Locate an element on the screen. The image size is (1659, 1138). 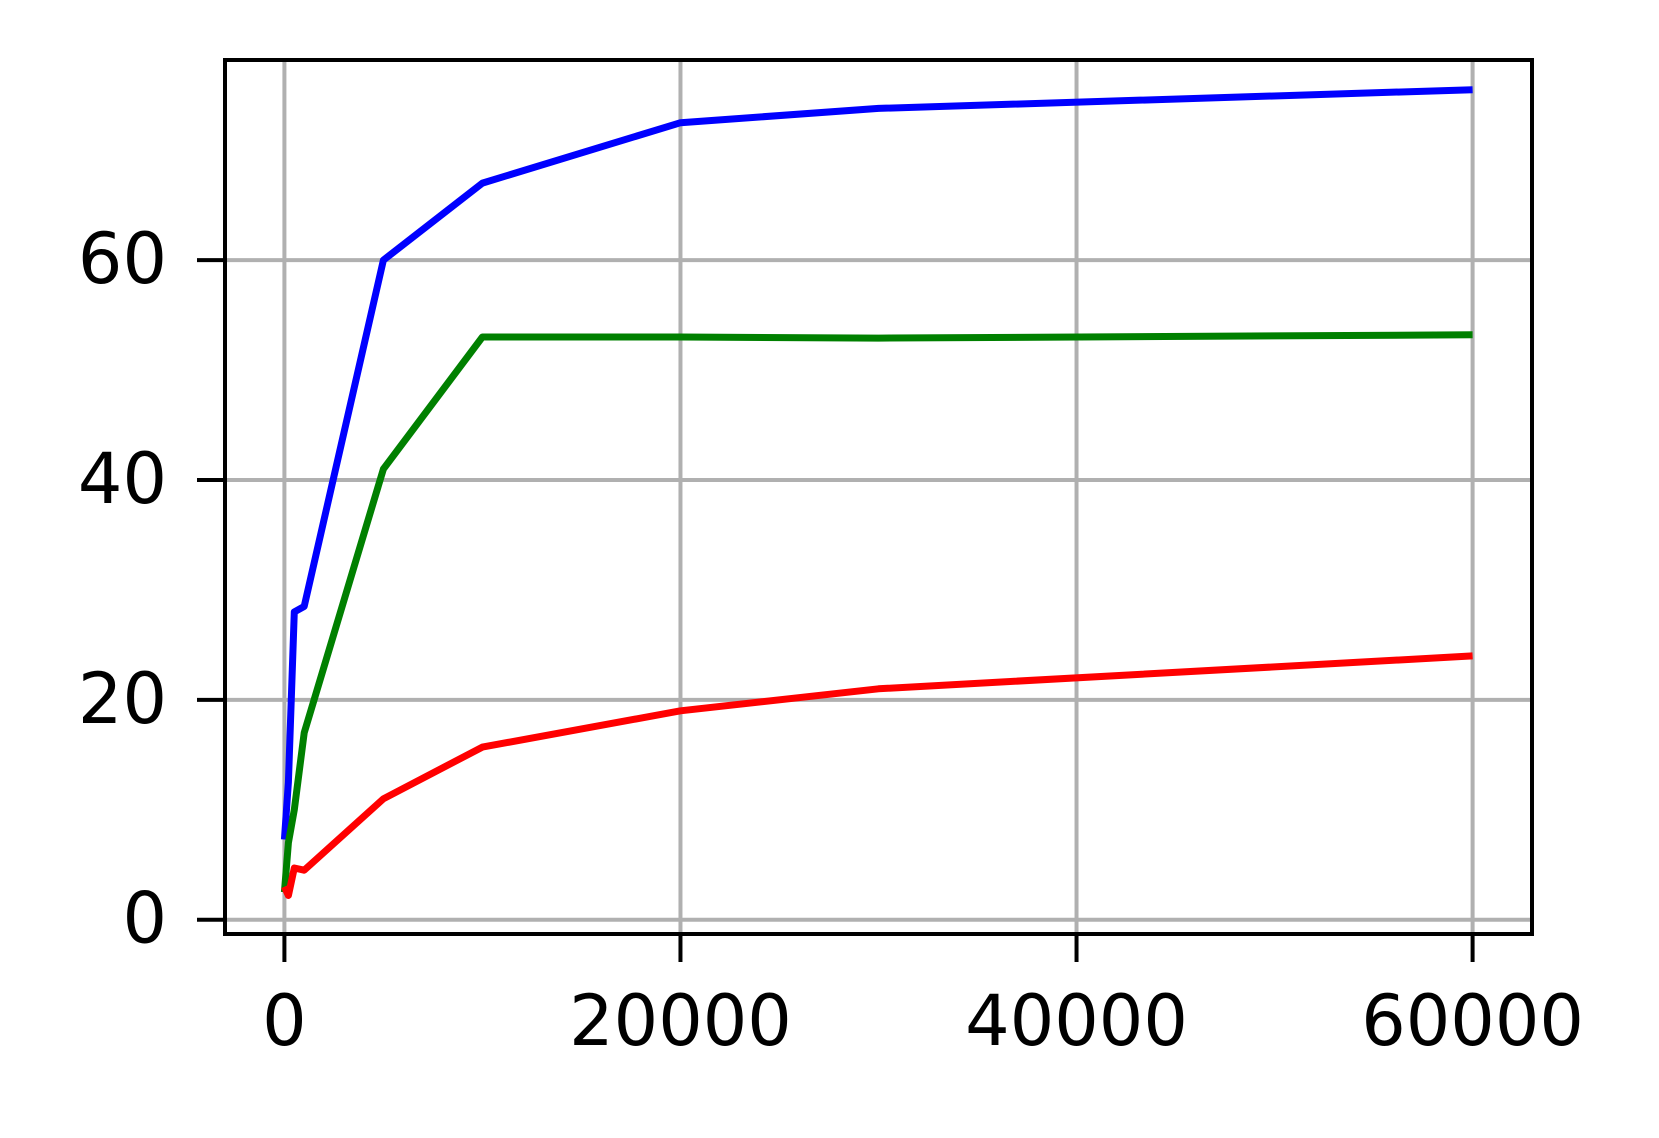
x-tick-label: 40000 is located at coordinates (1076, 1021).